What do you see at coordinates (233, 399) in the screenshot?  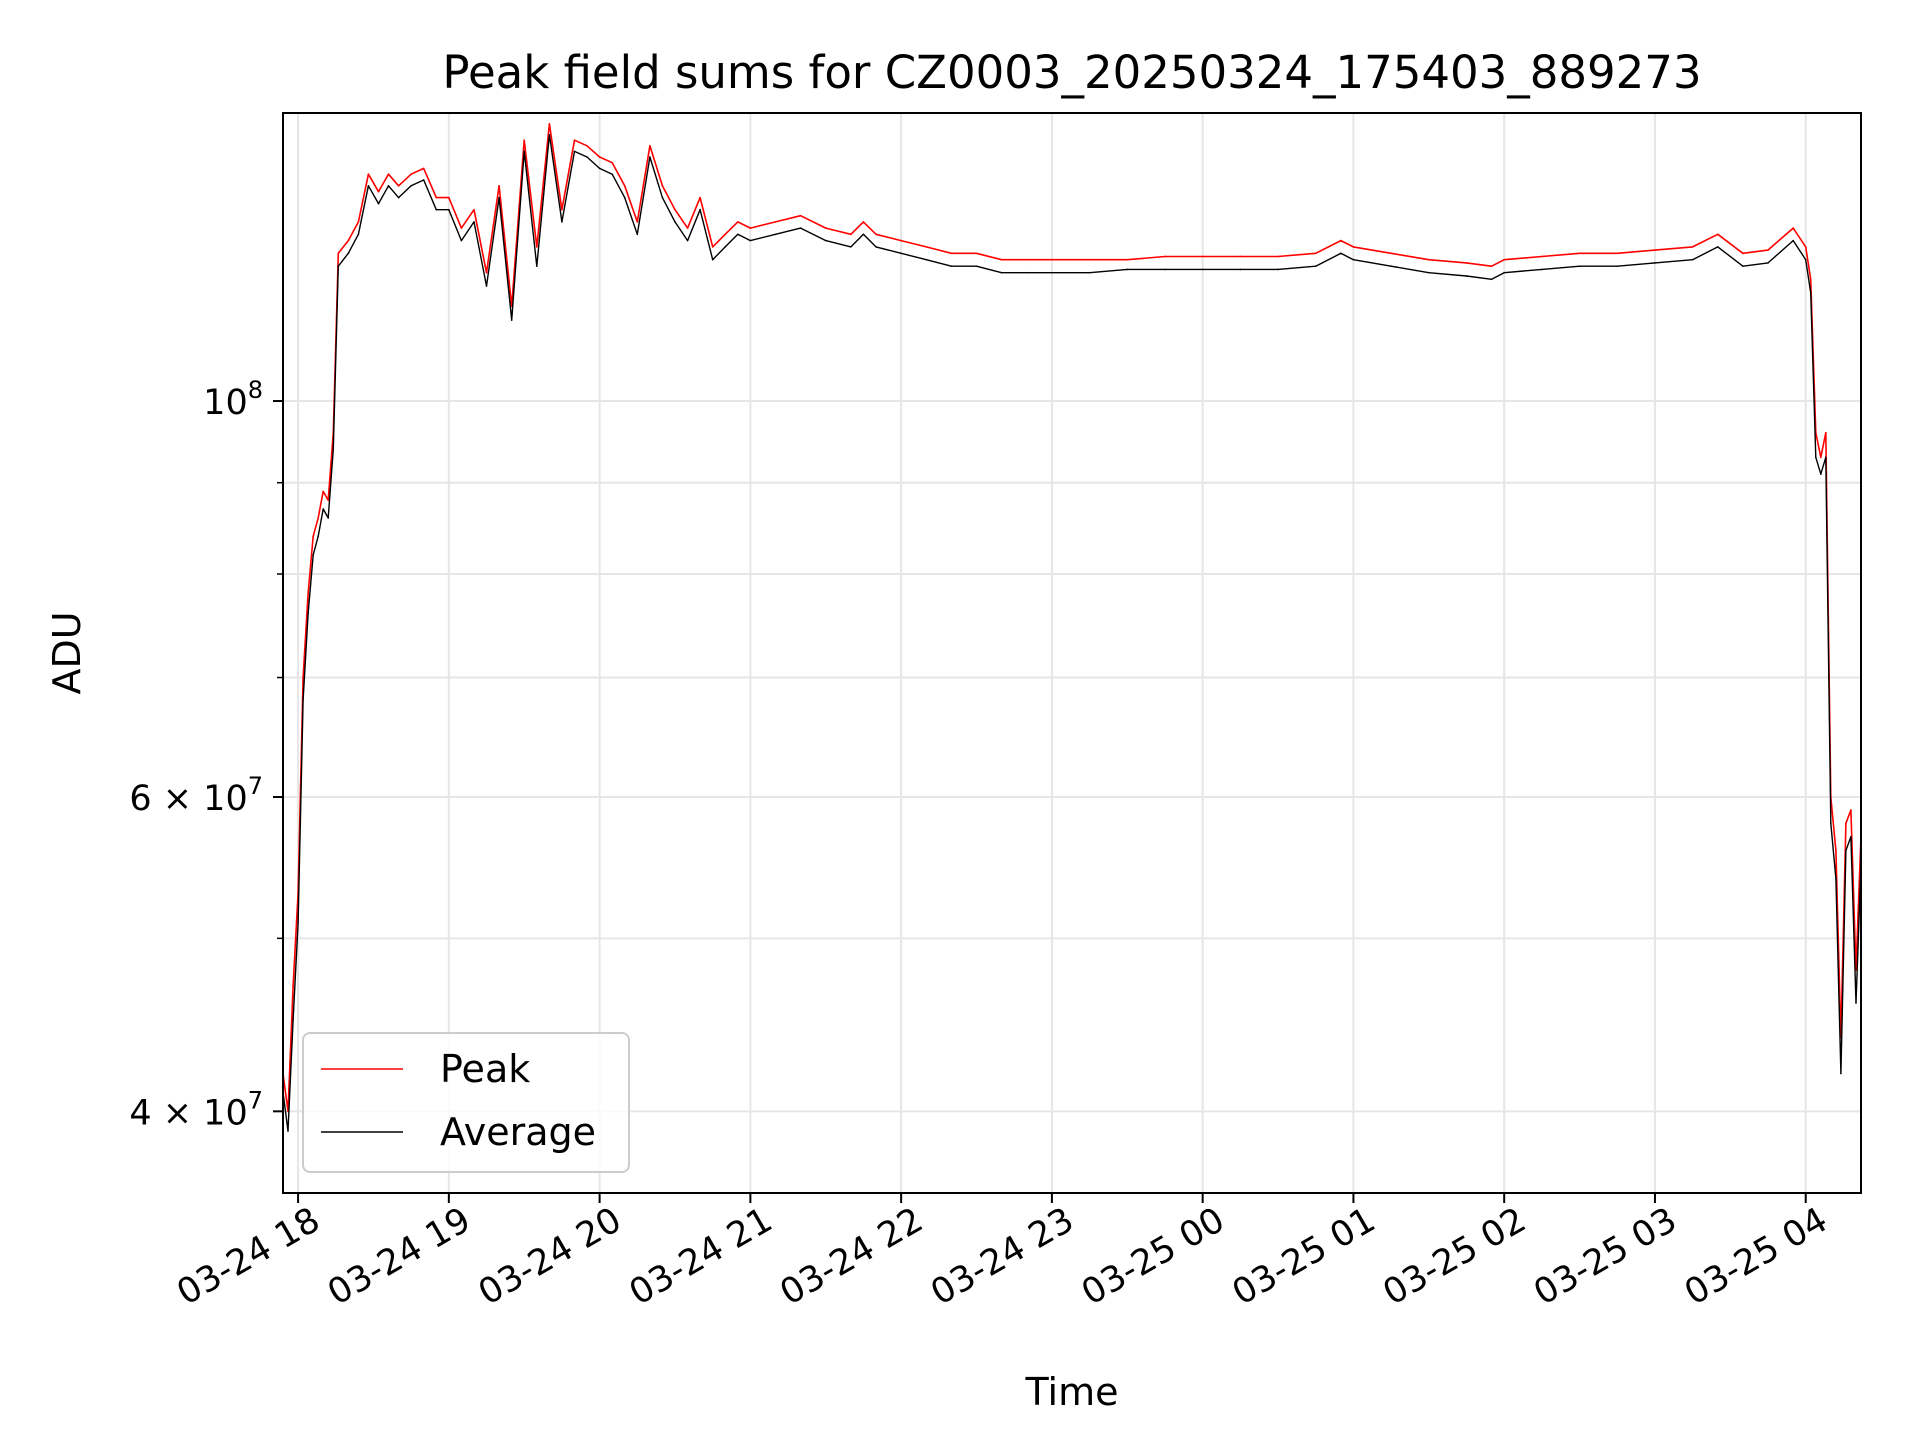 I see `y-tick-label: 108` at bounding box center [233, 399].